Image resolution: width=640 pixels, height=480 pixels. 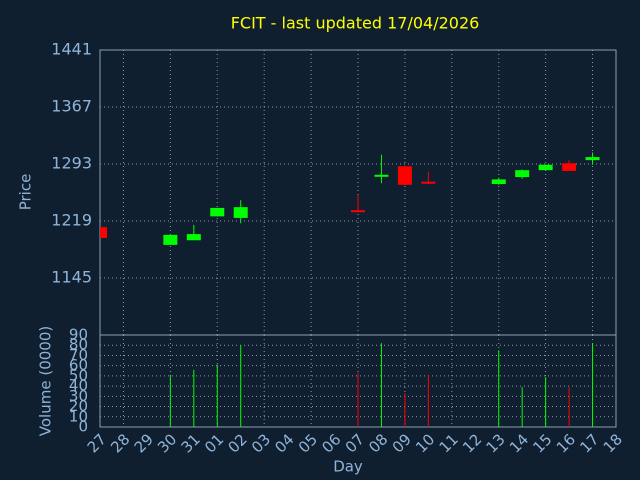 I want to click on volume-tick-label: 20, so click(x=78, y=406).